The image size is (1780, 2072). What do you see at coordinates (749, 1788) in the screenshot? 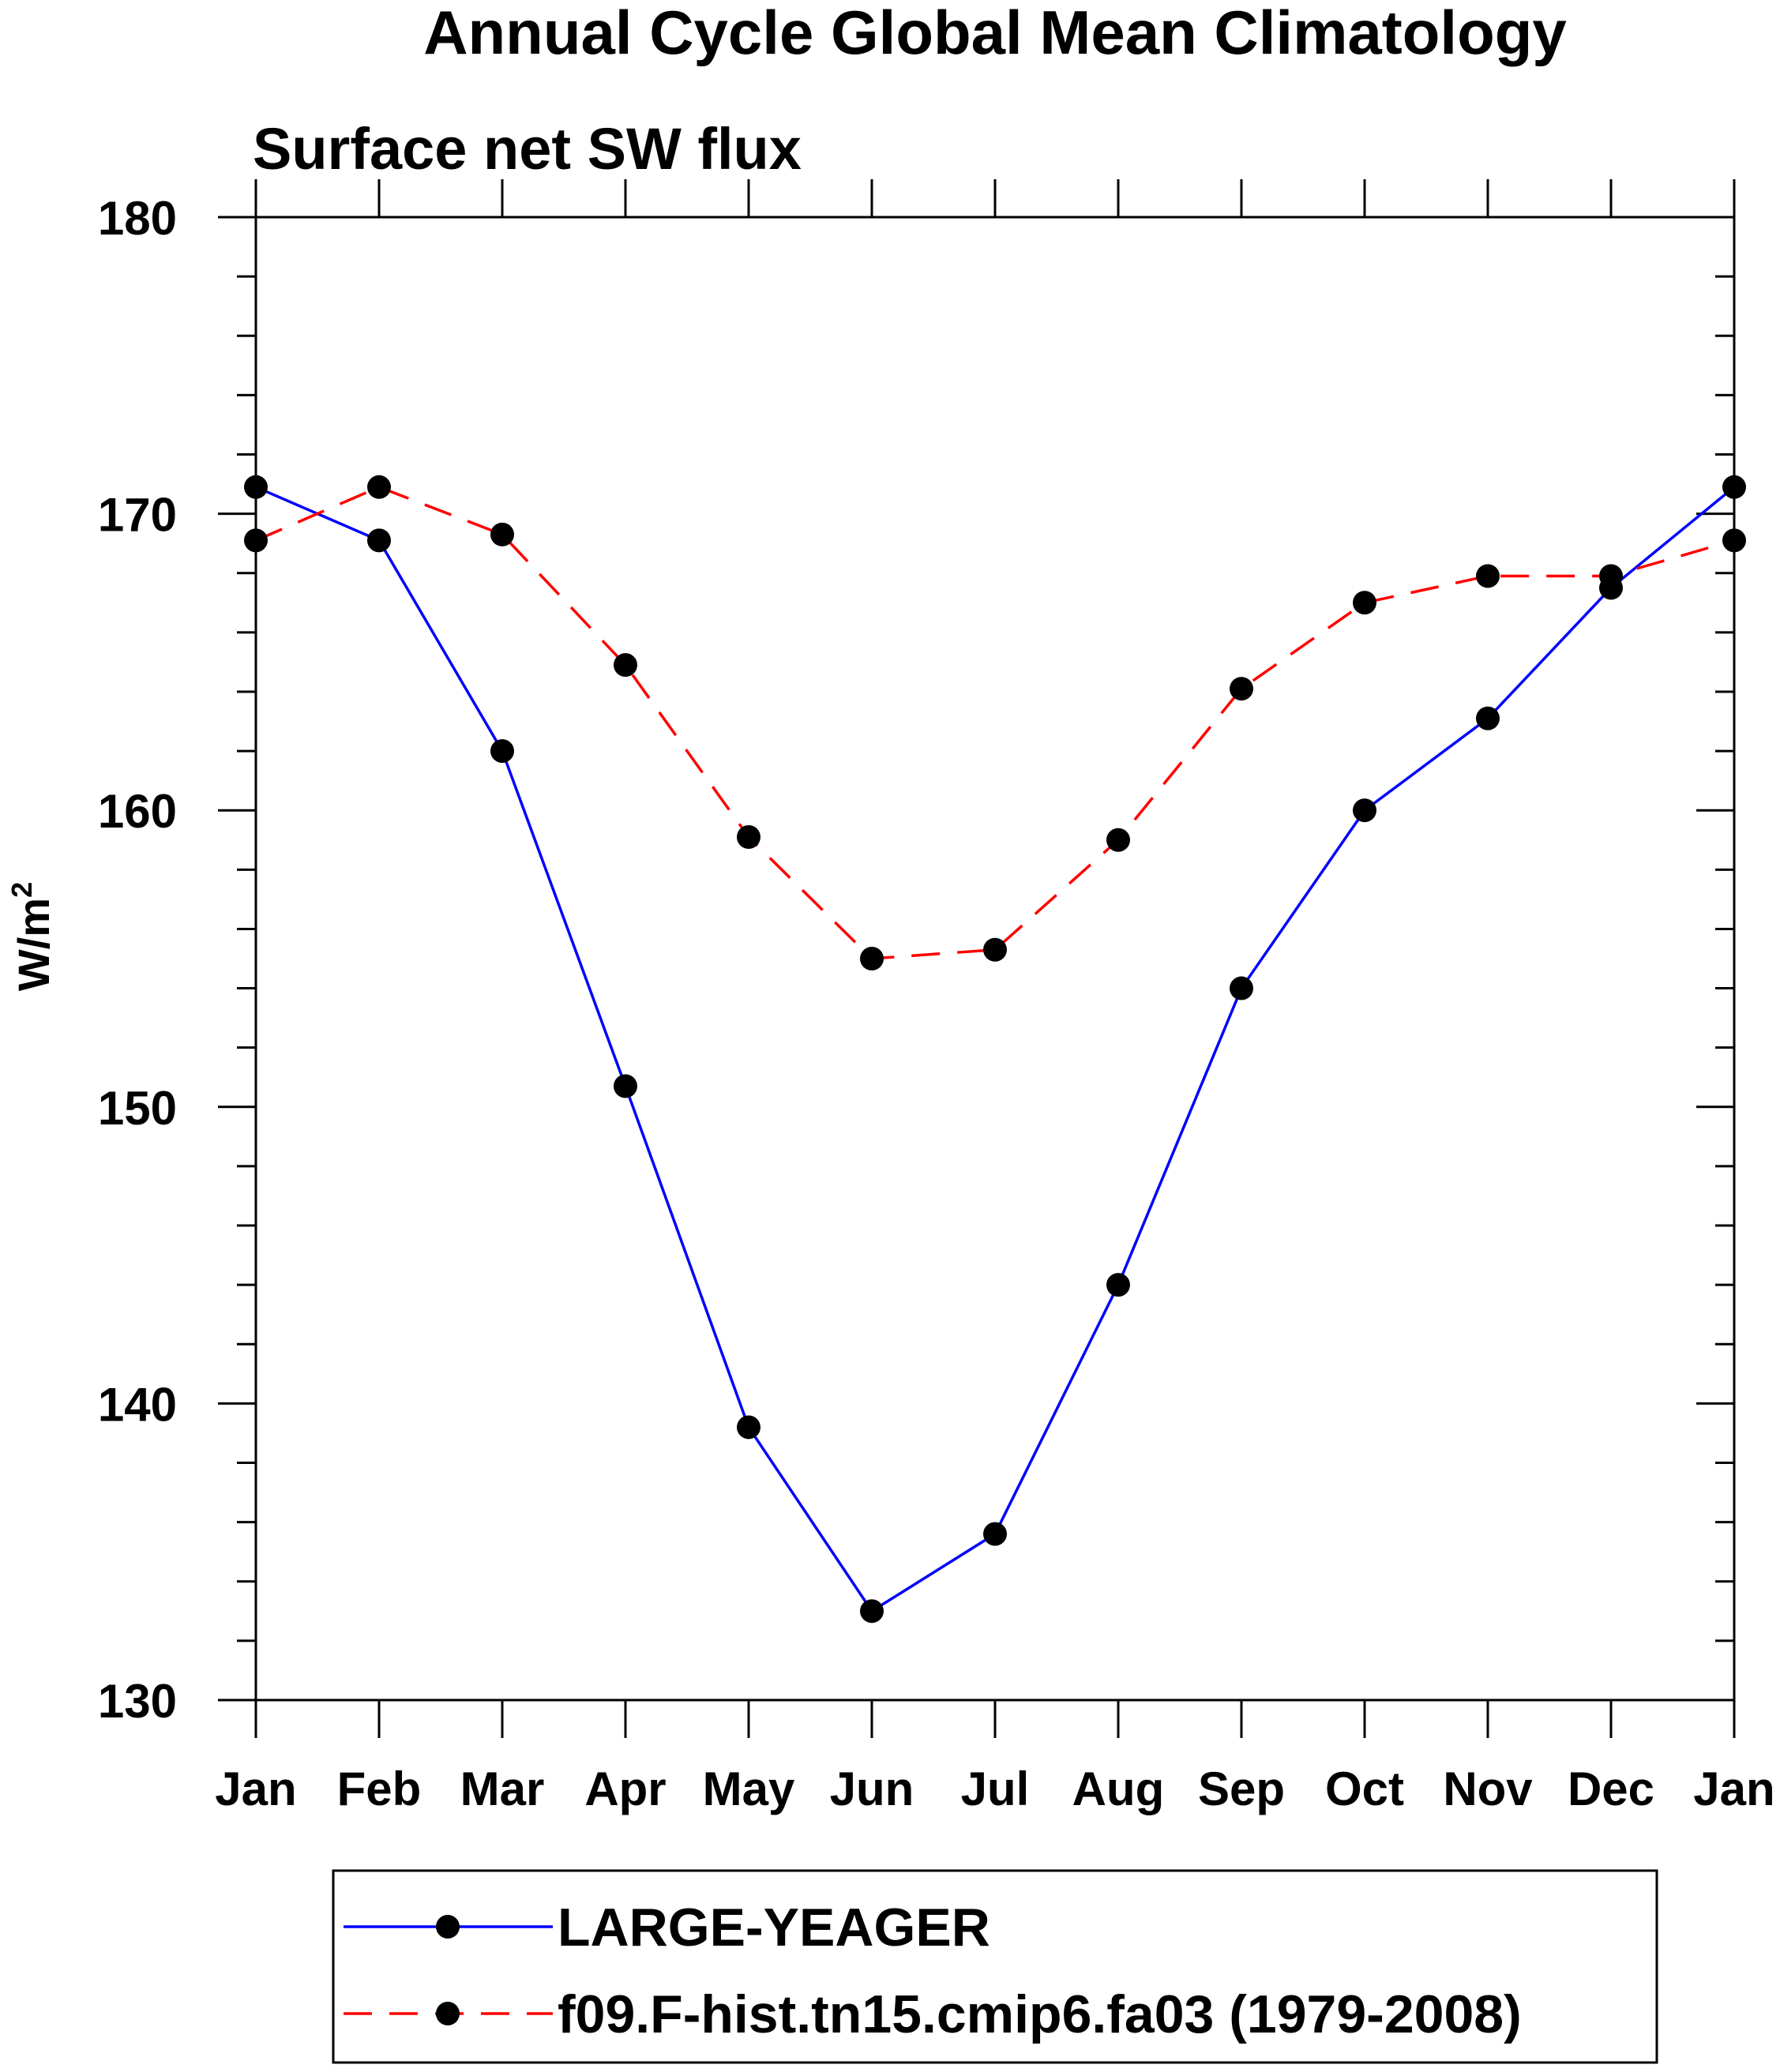
I see `x-tick-label: May` at bounding box center [749, 1788].